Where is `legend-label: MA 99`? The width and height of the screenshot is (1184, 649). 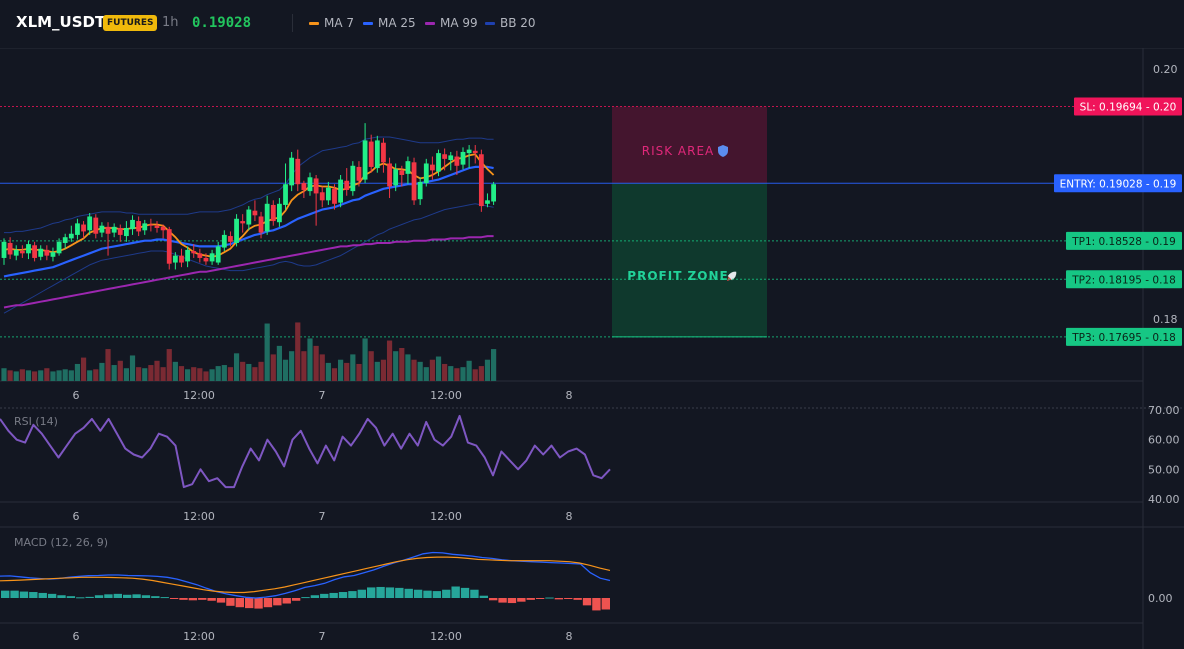 legend-label: MA 99 is located at coordinates (459, 23).